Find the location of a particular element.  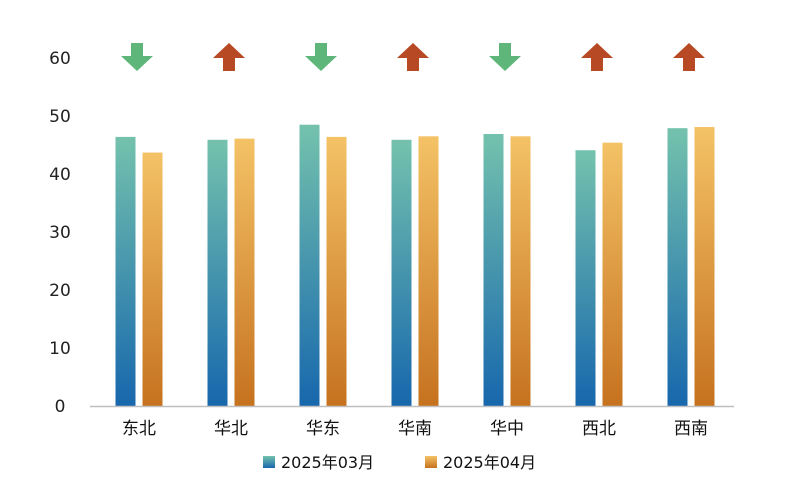

x-category-label: 华南 is located at coordinates (415, 429).